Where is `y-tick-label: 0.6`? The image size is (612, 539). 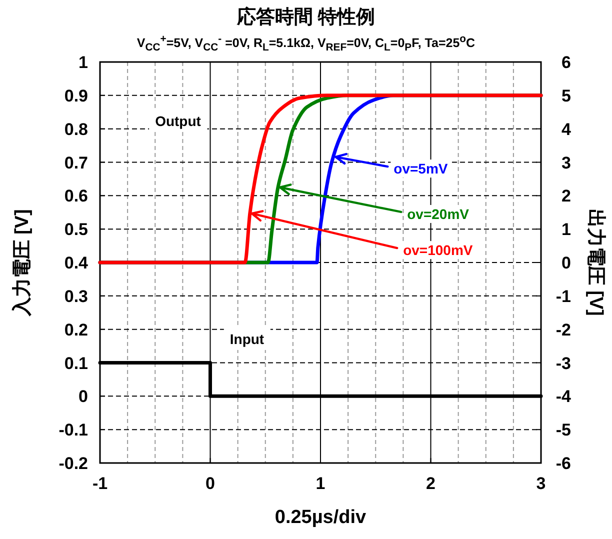
y-tick-label: 0.6 is located at coordinates (76, 196).